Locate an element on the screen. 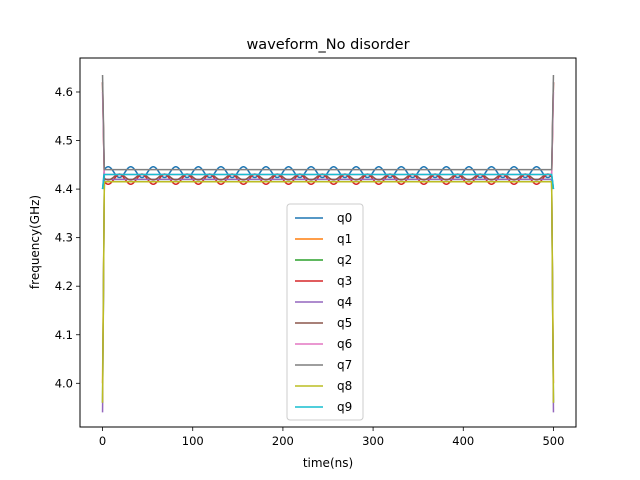 The image size is (640, 480). series-line-q6 is located at coordinates (328, 133).